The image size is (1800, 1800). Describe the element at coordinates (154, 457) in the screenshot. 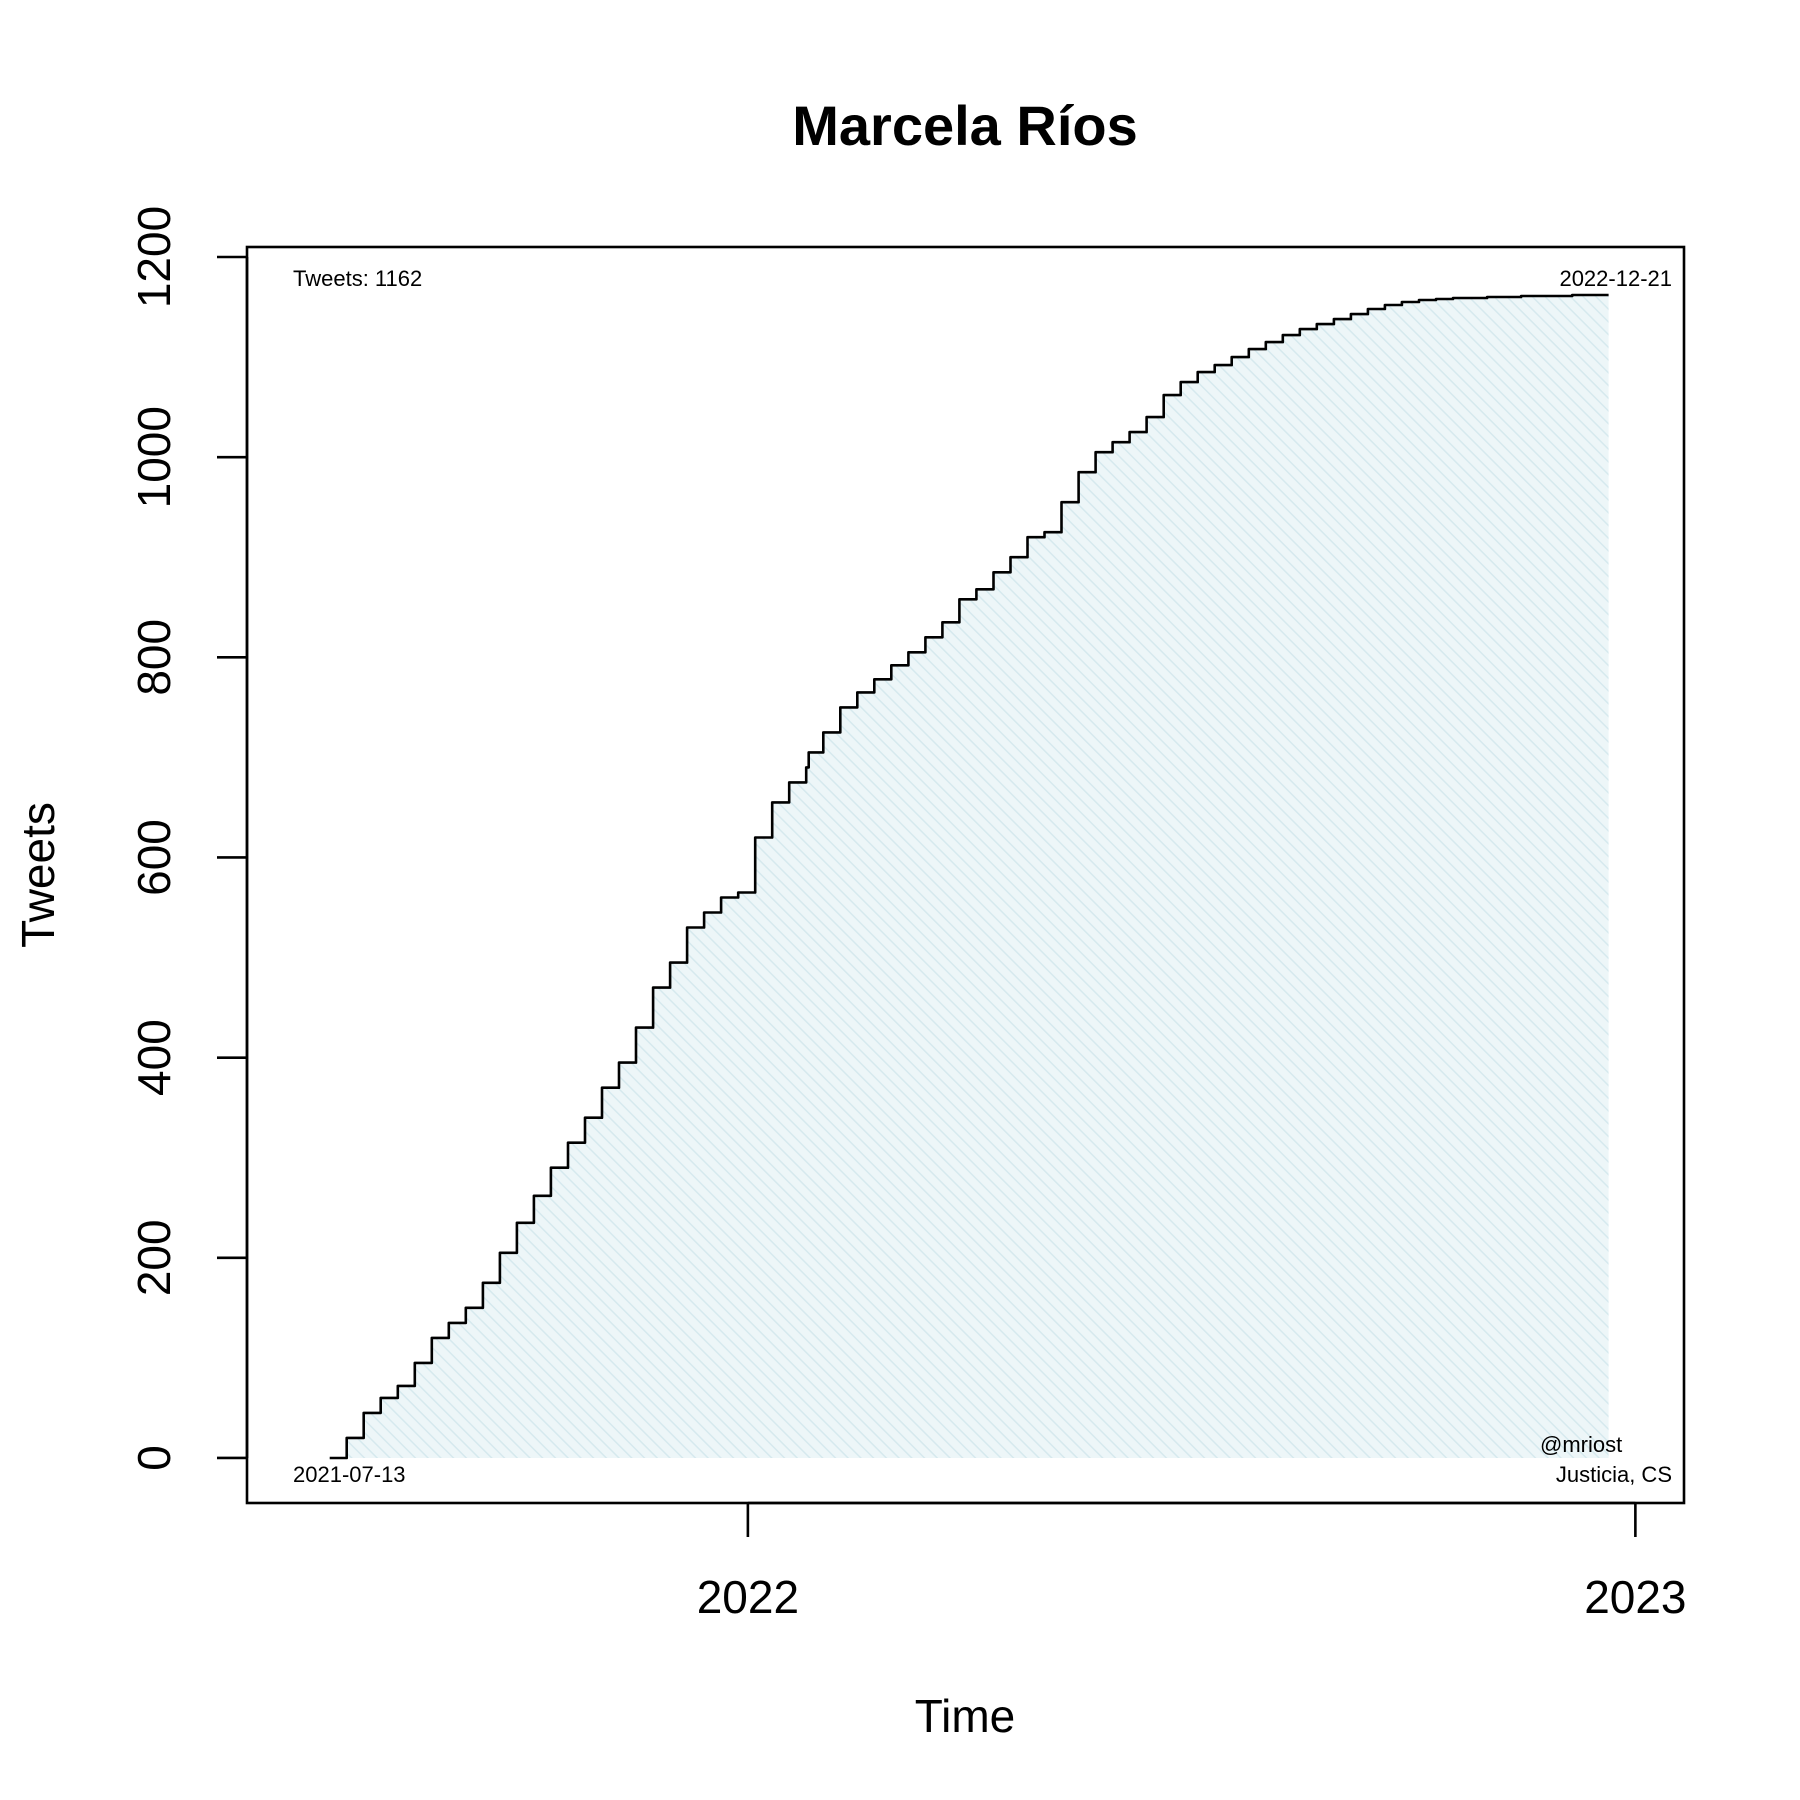

I see `y-tick-label: 1000` at that location.